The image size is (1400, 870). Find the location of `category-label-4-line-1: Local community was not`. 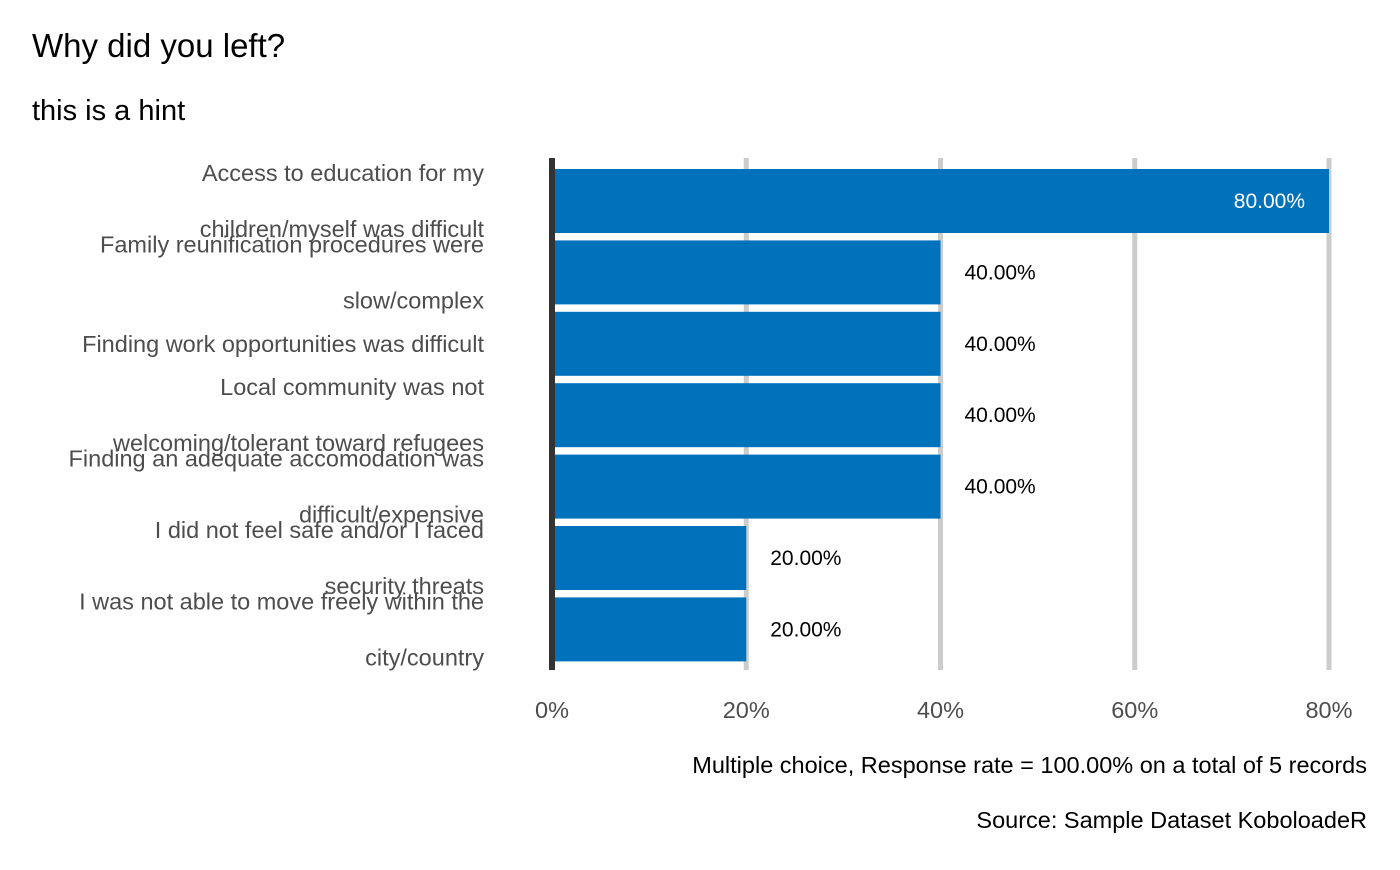

category-label-4-line-1: Local community was not is located at coordinates (352, 387).